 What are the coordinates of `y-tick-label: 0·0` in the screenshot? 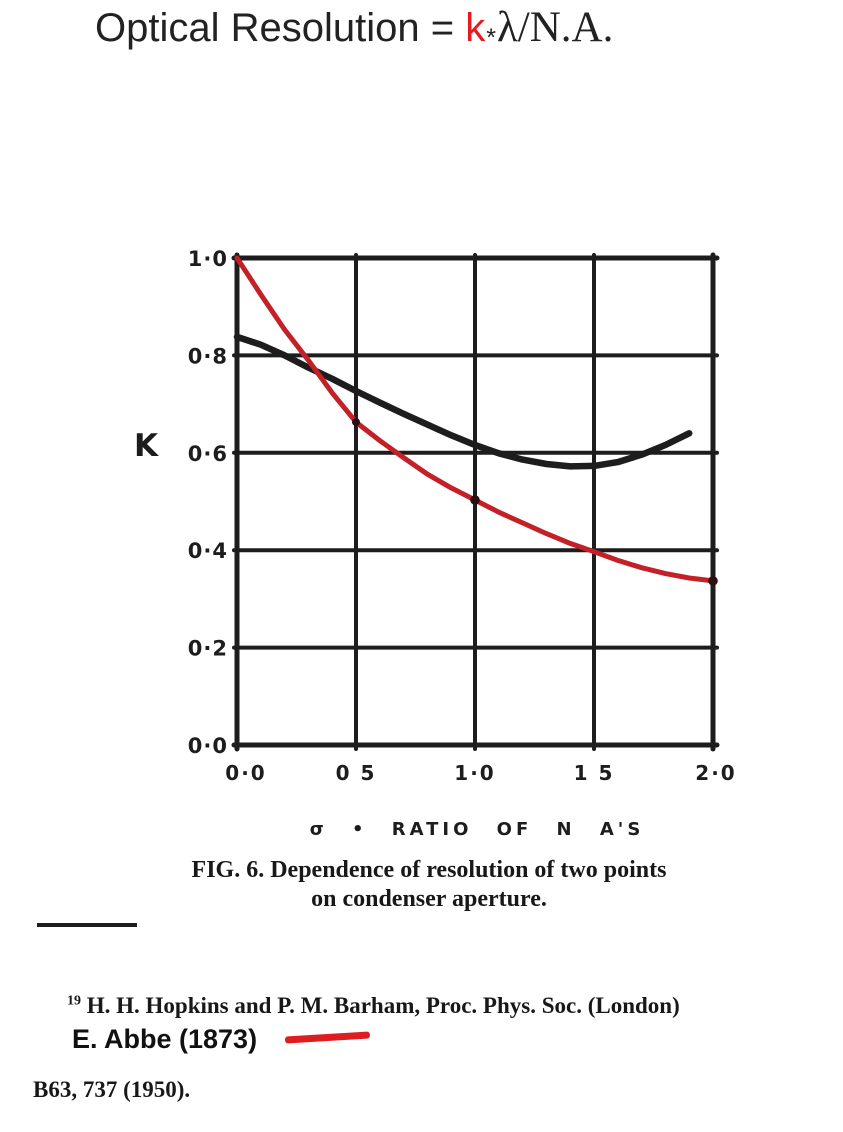 It's located at (208, 746).